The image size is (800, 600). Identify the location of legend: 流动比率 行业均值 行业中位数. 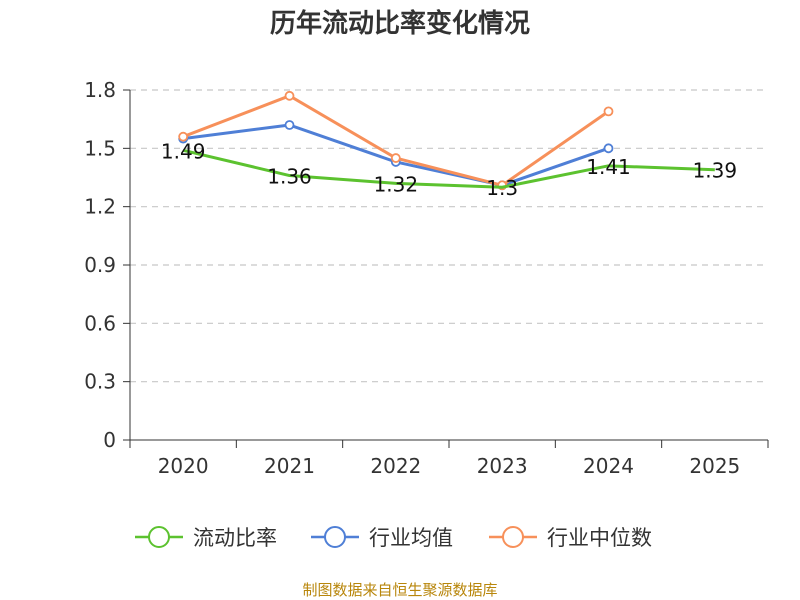
(393, 538).